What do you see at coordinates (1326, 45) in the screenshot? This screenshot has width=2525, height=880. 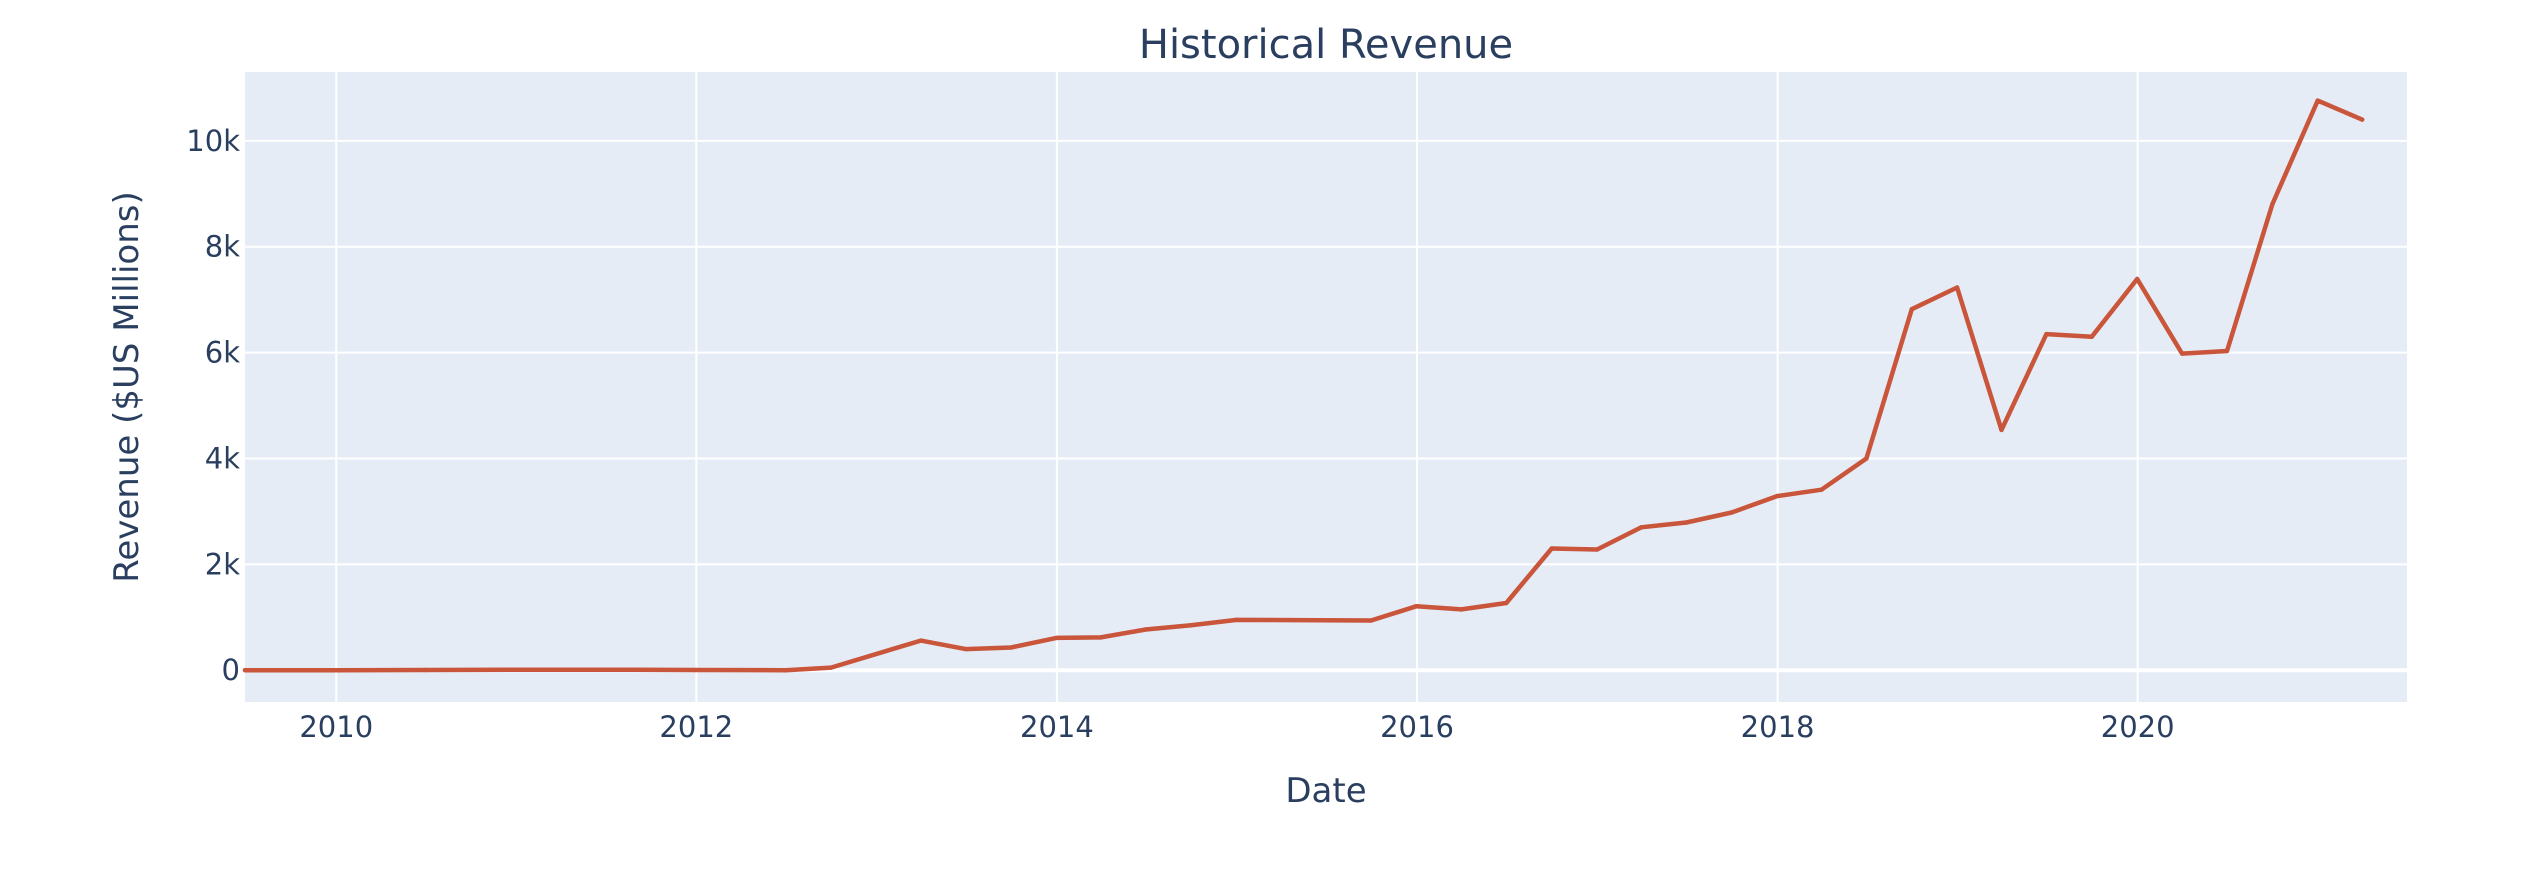 I see `chart-title: Historical Revenue` at bounding box center [1326, 45].